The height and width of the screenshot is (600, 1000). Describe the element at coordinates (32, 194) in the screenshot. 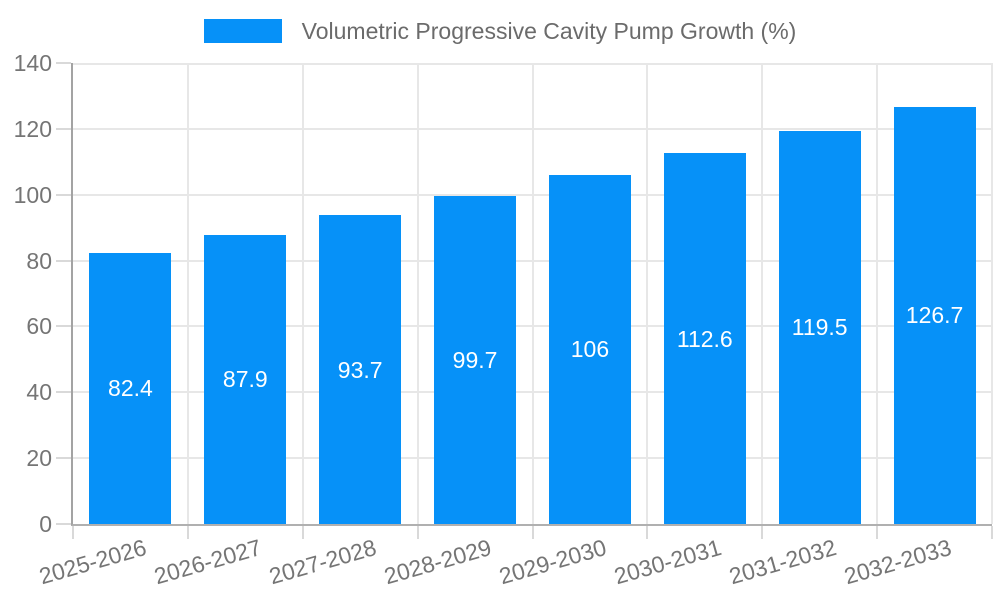

I see `y-axis-tick-label: 100` at that location.